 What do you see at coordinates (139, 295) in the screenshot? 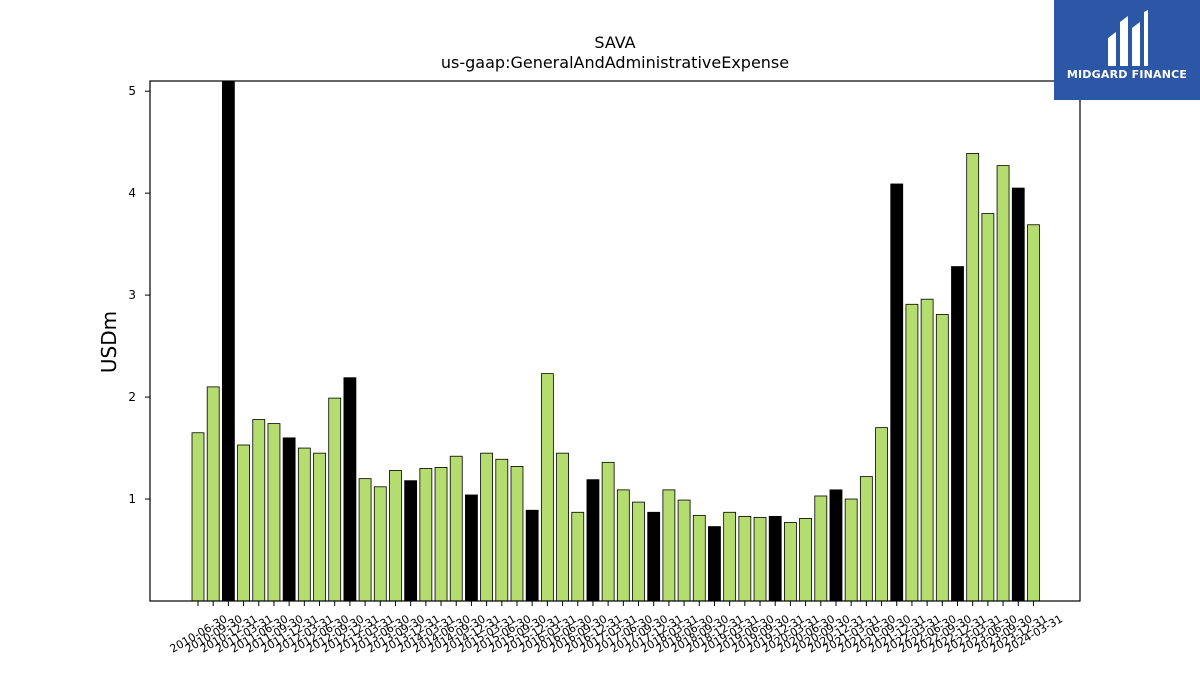
I see `y-axis: 1 2 3 4 5` at bounding box center [139, 295].